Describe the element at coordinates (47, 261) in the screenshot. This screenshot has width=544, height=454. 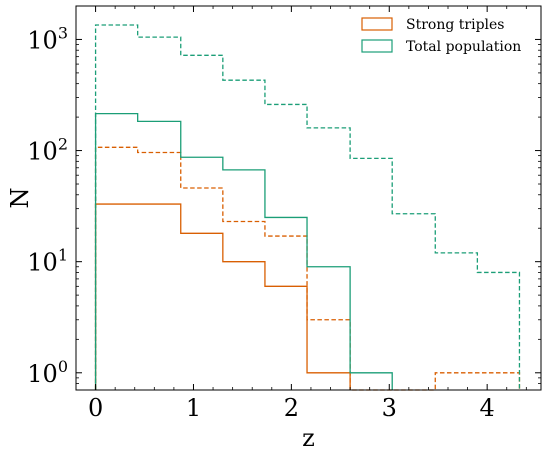
I see `y-tick-label: 10¹` at that location.